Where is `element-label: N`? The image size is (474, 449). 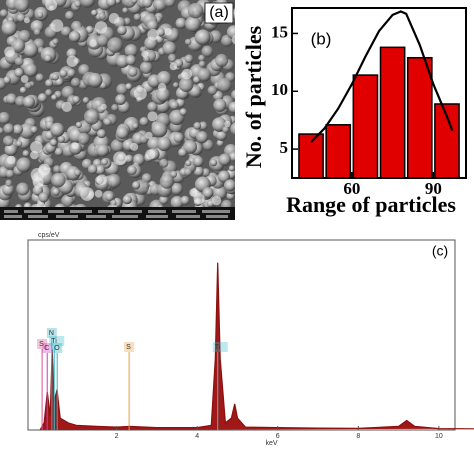
element-label: N is located at coordinates (51, 333).